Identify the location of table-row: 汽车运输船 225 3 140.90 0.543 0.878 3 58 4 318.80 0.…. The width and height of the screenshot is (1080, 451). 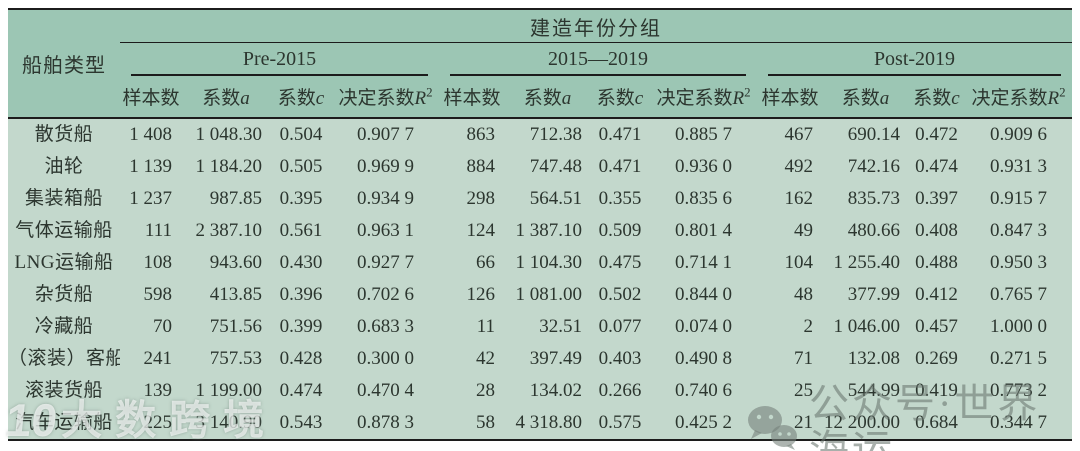
(540, 423).